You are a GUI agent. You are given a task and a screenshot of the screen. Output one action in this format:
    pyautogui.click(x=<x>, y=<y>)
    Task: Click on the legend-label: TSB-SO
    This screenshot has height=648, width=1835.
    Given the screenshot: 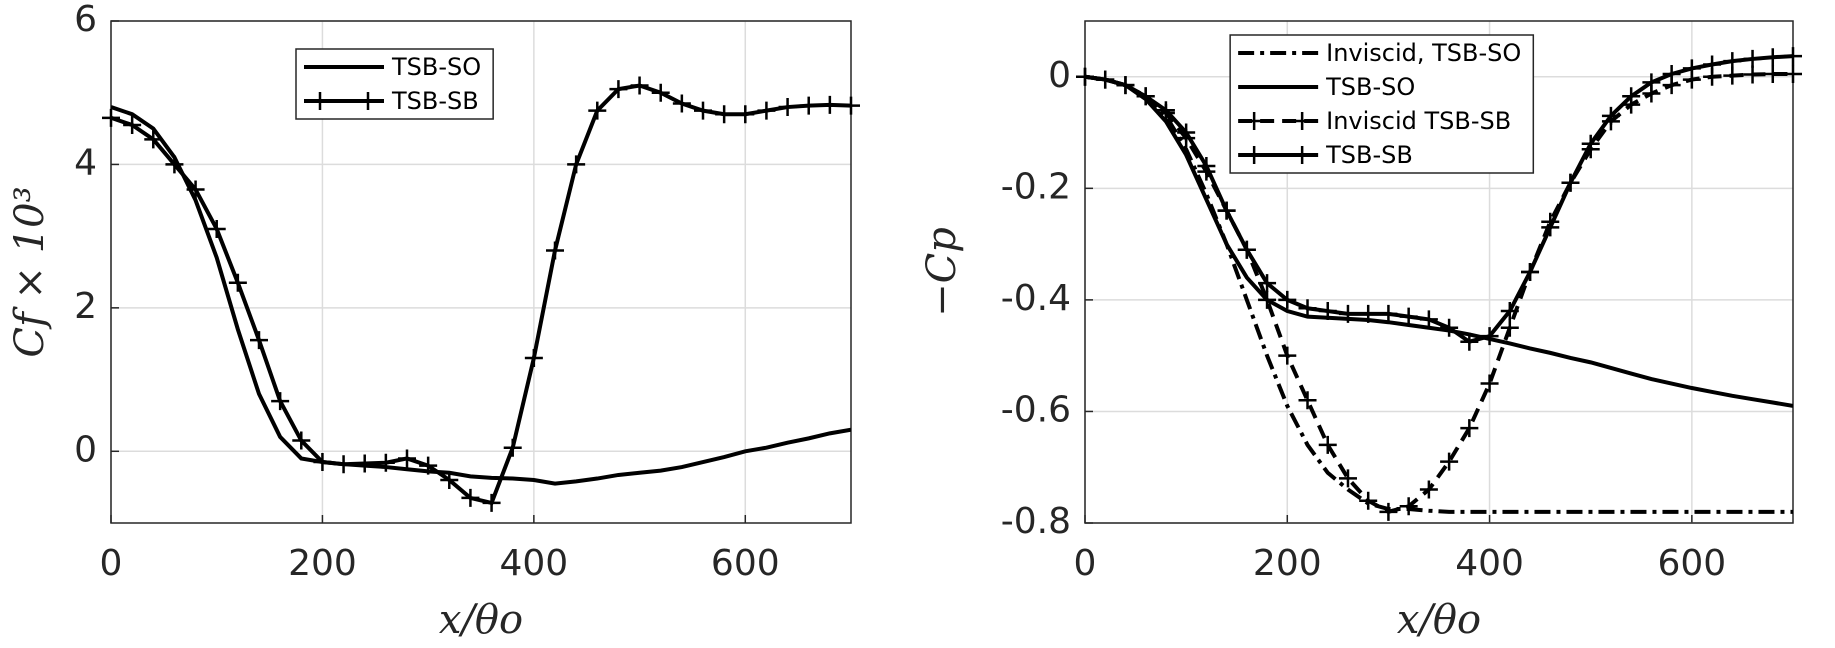 What is the action you would take?
    pyautogui.click(x=436, y=67)
    